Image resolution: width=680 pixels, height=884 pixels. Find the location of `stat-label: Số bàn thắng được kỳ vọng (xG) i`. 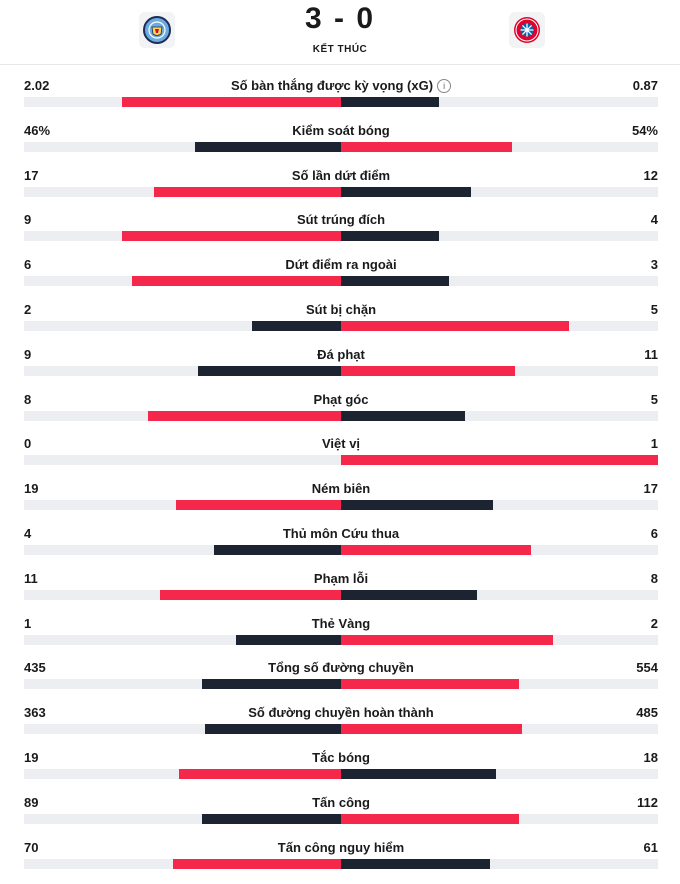

stat-label: Số bàn thắng được kỳ vọng (xG) i is located at coordinates (341, 86).